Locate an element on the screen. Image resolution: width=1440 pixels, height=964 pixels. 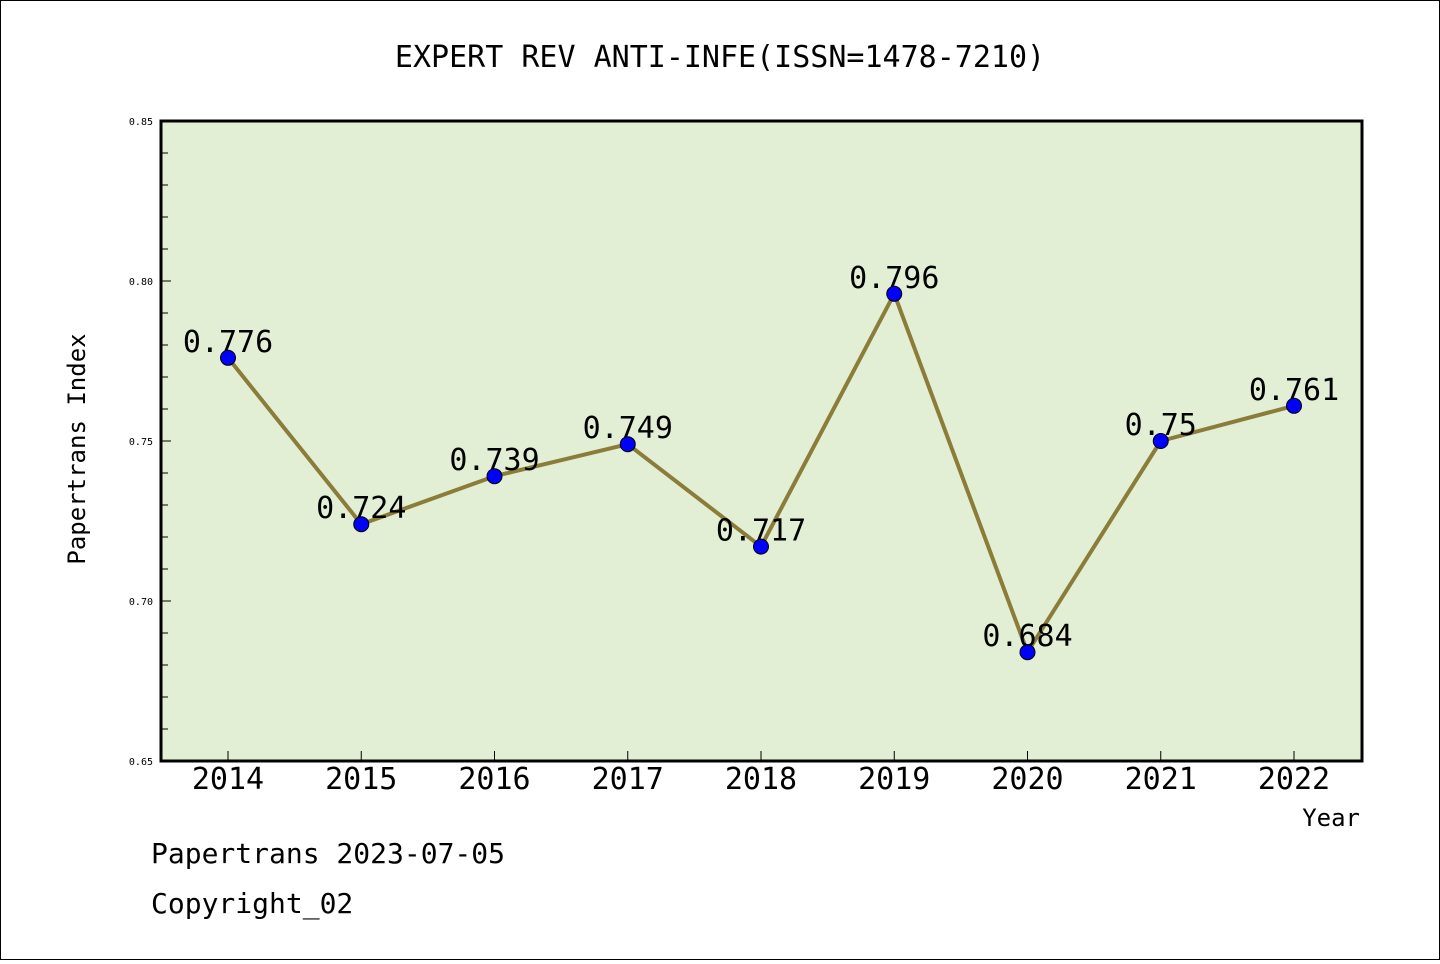
chart-title: EXPERT REV ANTI-INFE(ISSN=1478-7210) is located at coordinates (720, 57).